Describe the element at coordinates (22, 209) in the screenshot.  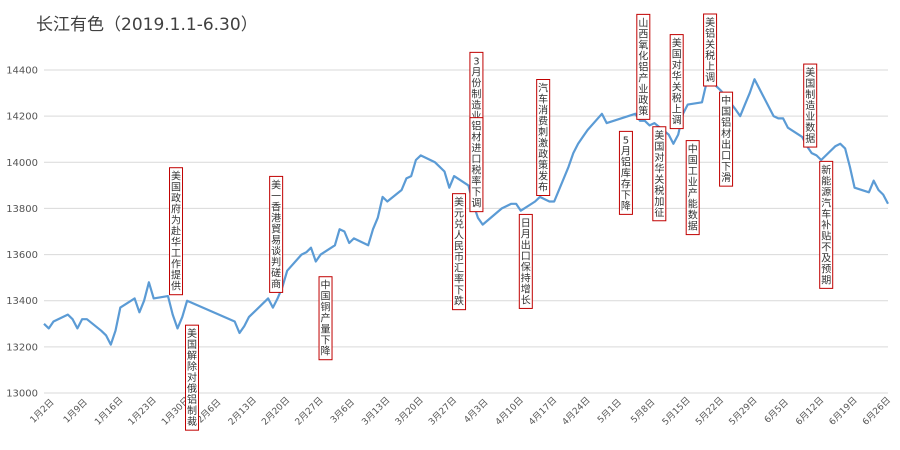
I see `y-tick-label: 13800` at that location.